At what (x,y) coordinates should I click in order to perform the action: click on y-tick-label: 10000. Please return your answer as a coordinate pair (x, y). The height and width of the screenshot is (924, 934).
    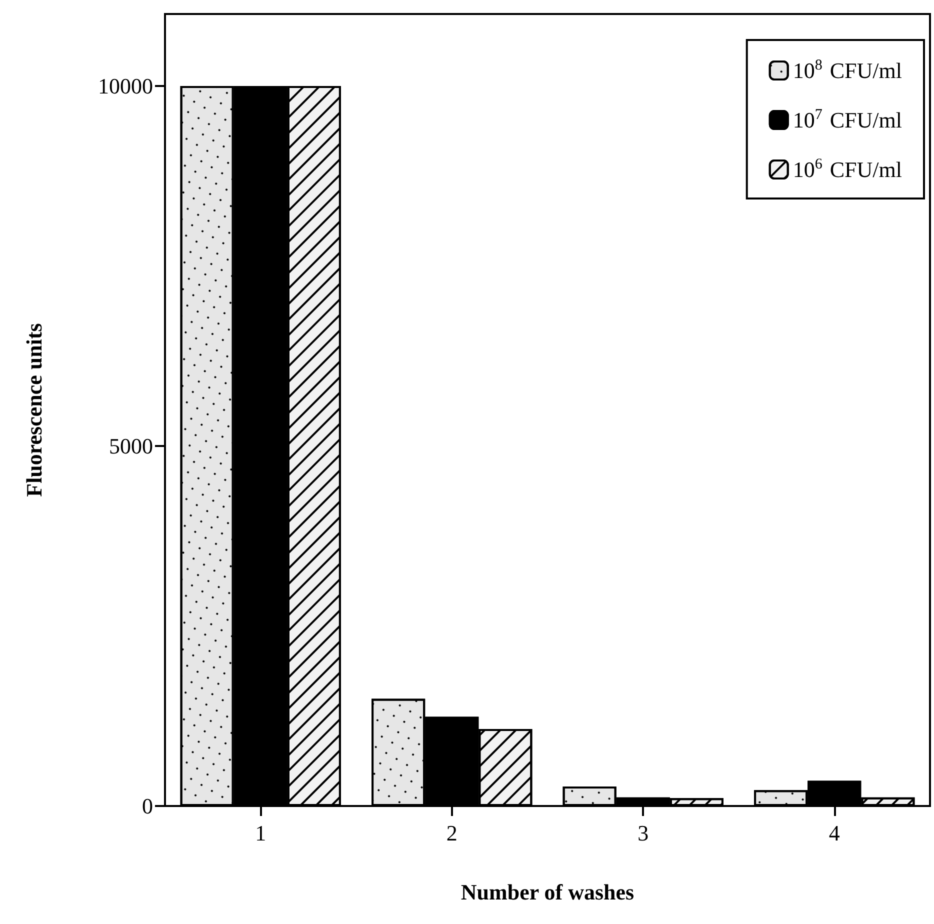
    Looking at the image, I should click on (125, 86).